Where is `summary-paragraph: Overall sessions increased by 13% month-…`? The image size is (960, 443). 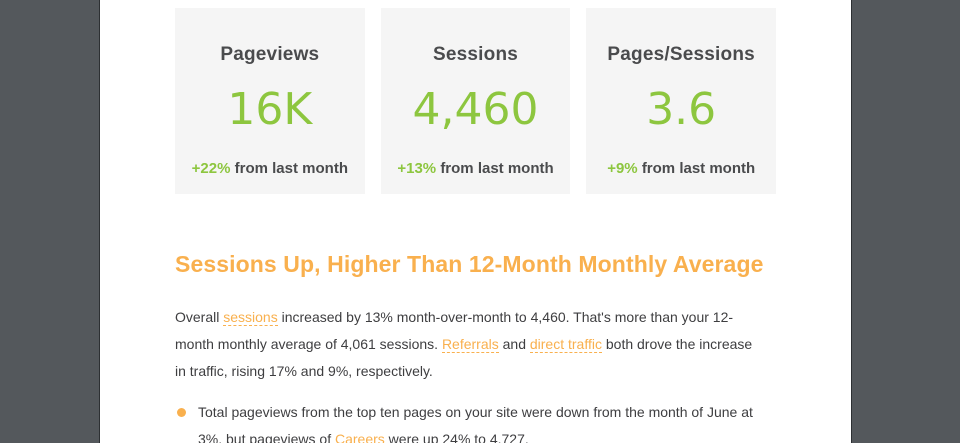
summary-paragraph: Overall sessions increased by 13% month-… is located at coordinates (469, 344).